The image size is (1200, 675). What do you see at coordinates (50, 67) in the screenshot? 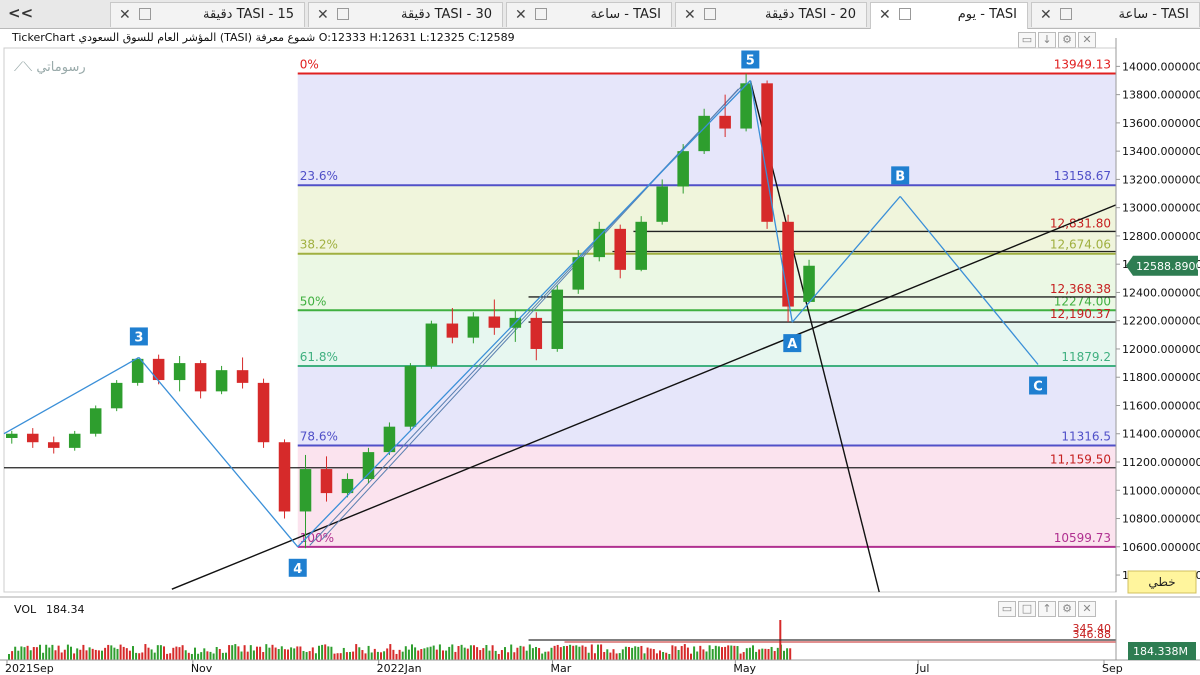
I see `watermark: ⟋⟍ رسوماتي` at bounding box center [50, 67].